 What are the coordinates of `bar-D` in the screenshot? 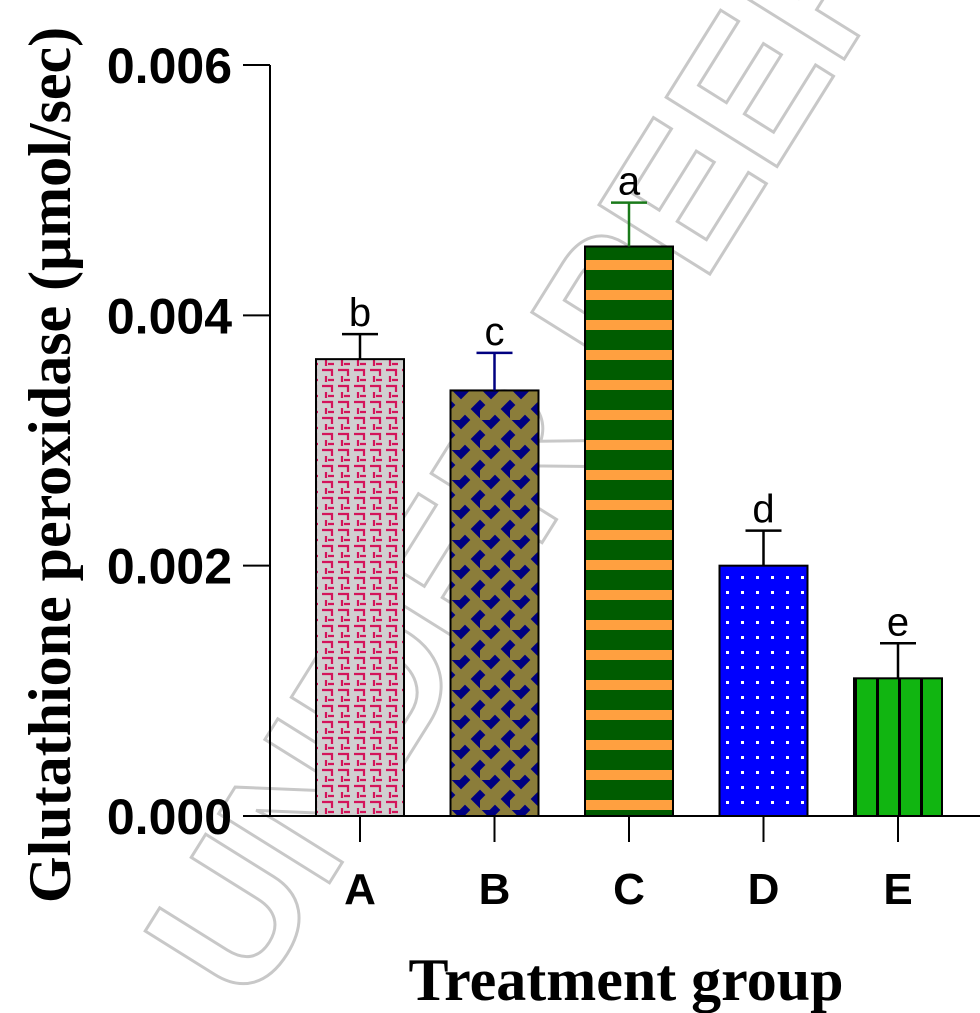 It's located at (763, 691).